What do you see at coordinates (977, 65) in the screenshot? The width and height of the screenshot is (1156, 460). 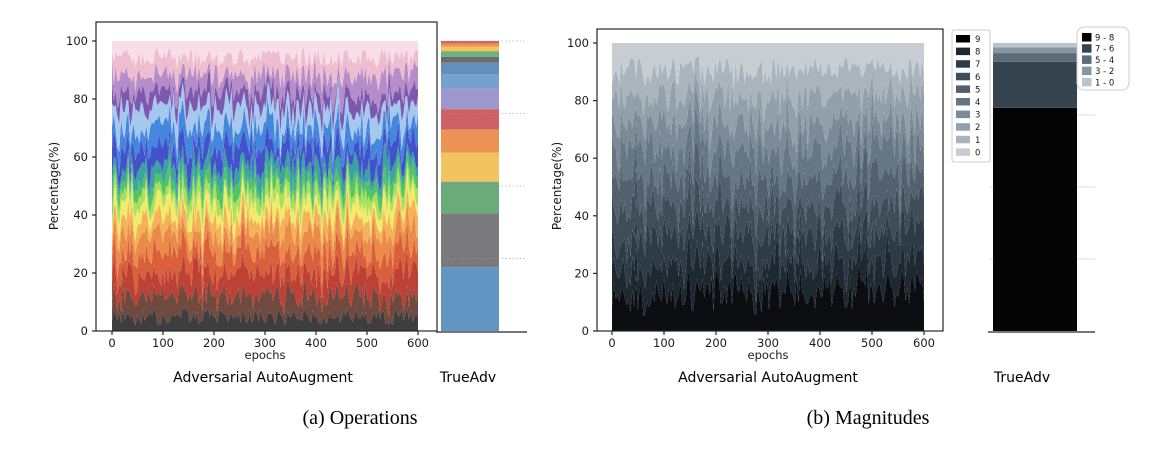 I see `legend-label: 7` at bounding box center [977, 65].